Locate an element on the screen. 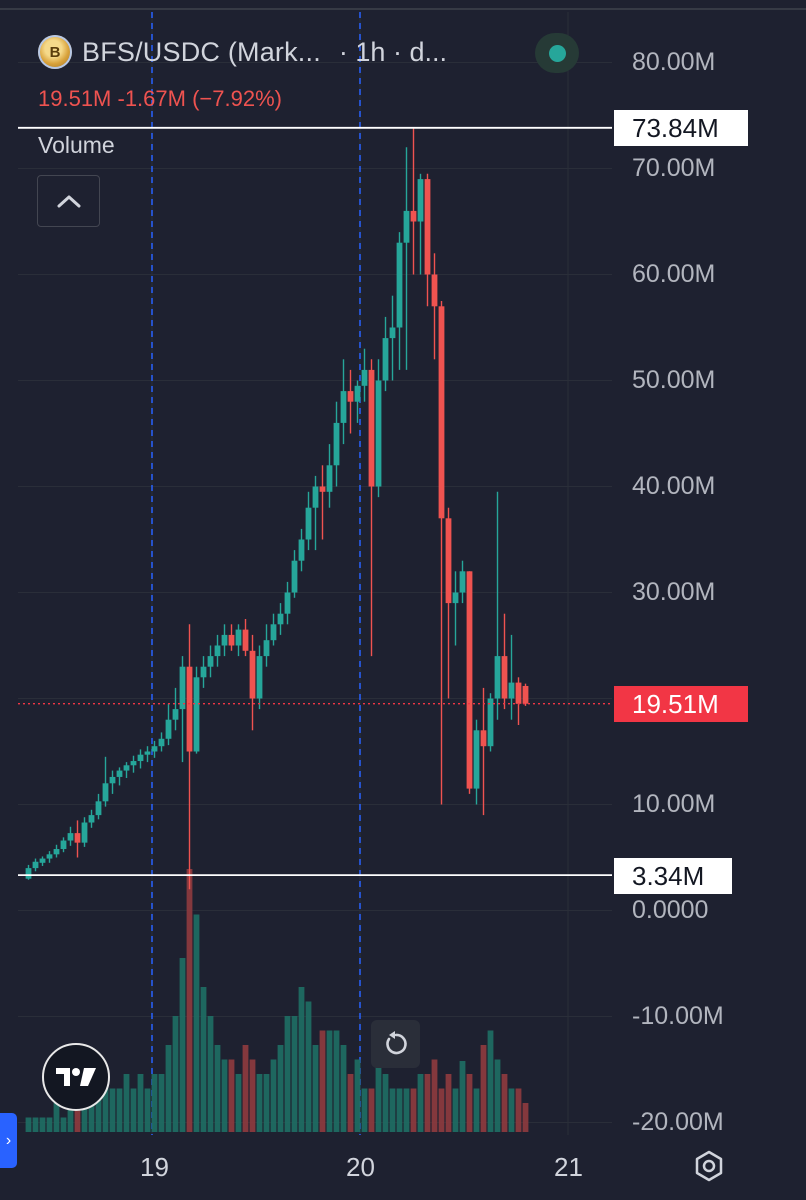 The height and width of the screenshot is (1200, 806). time-axis-label: 19 is located at coordinates (154, 1167).